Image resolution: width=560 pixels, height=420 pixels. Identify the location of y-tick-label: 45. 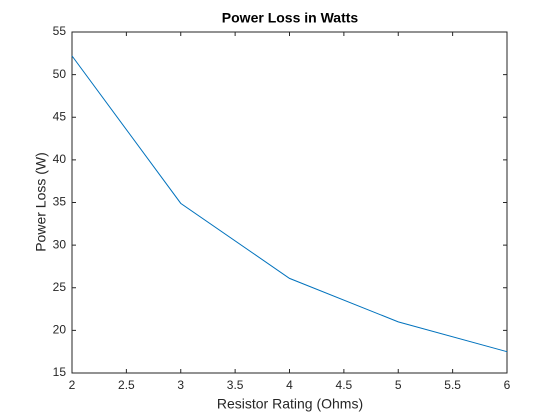
(60, 116).